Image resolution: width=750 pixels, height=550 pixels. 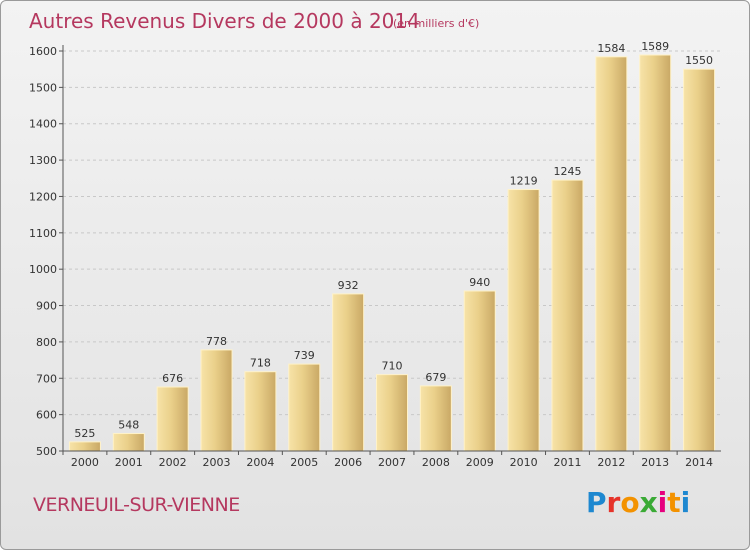 I want to click on logo-letter: o, so click(x=630, y=502).